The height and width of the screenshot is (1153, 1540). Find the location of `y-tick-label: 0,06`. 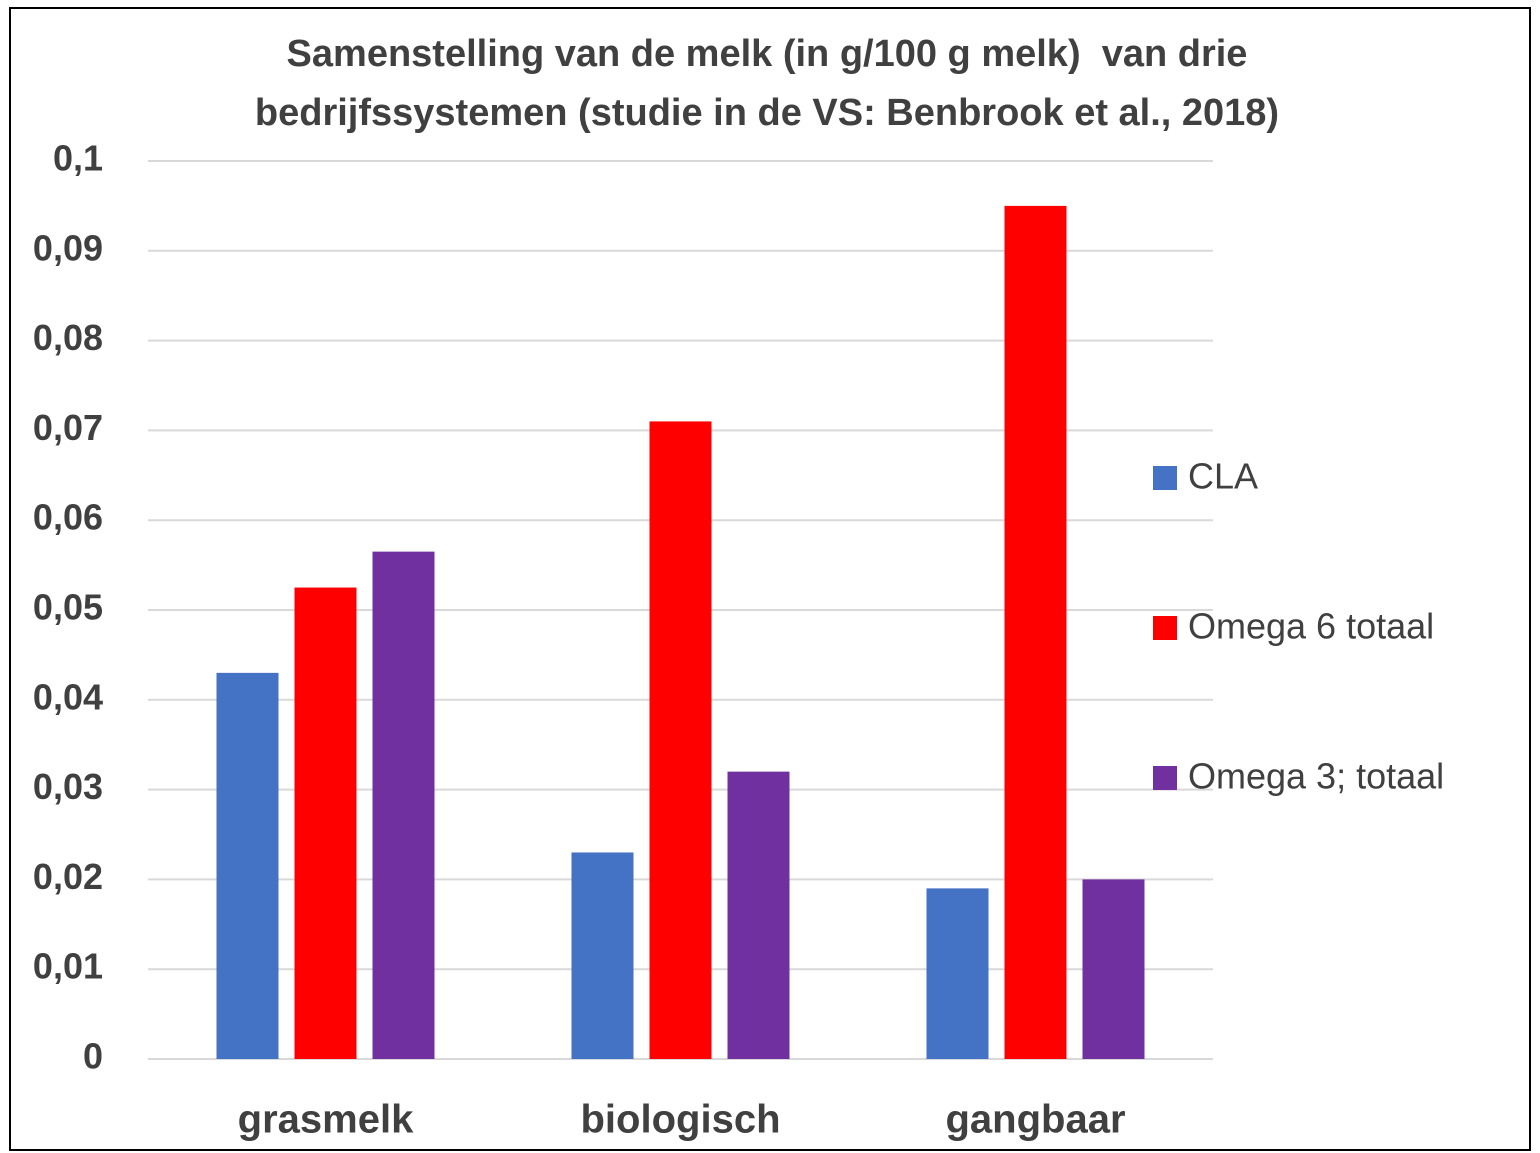

y-tick-label: 0,06 is located at coordinates (68, 517).